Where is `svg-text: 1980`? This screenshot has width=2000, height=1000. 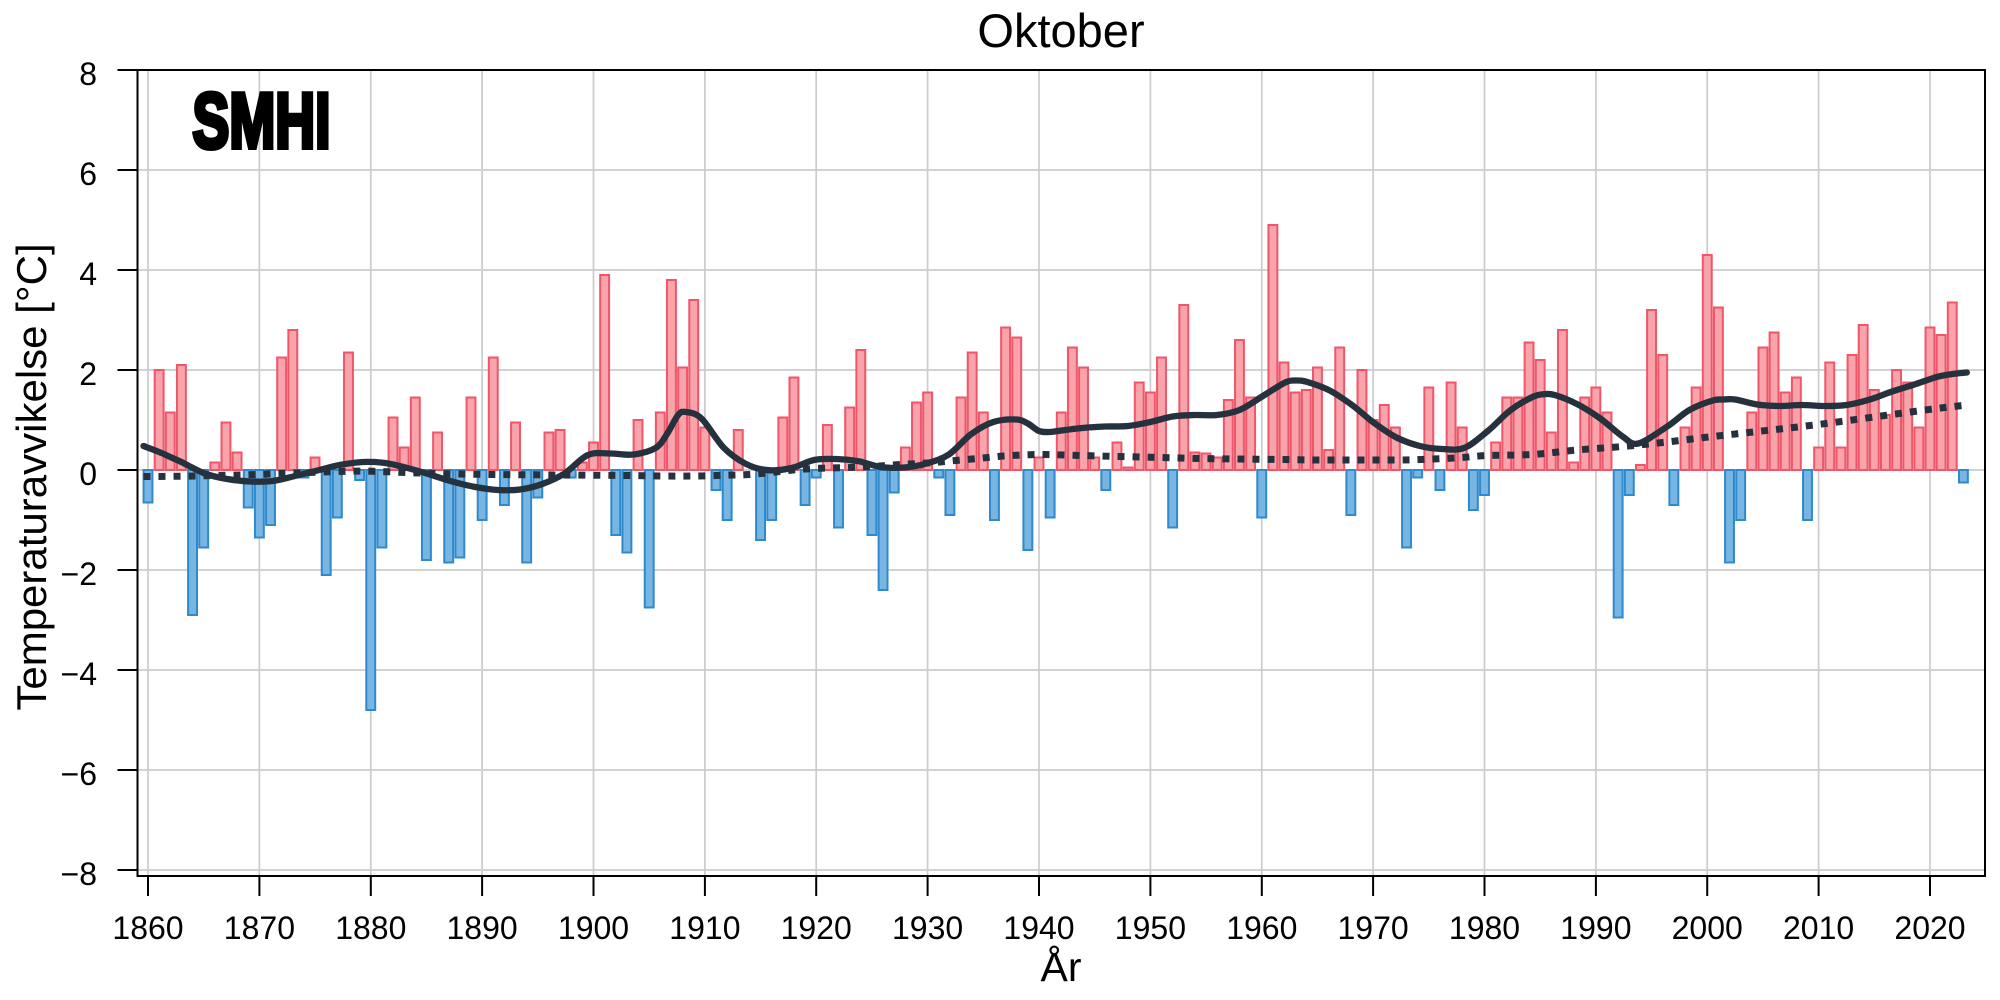 svg-text: 1980 is located at coordinates (1484, 928).